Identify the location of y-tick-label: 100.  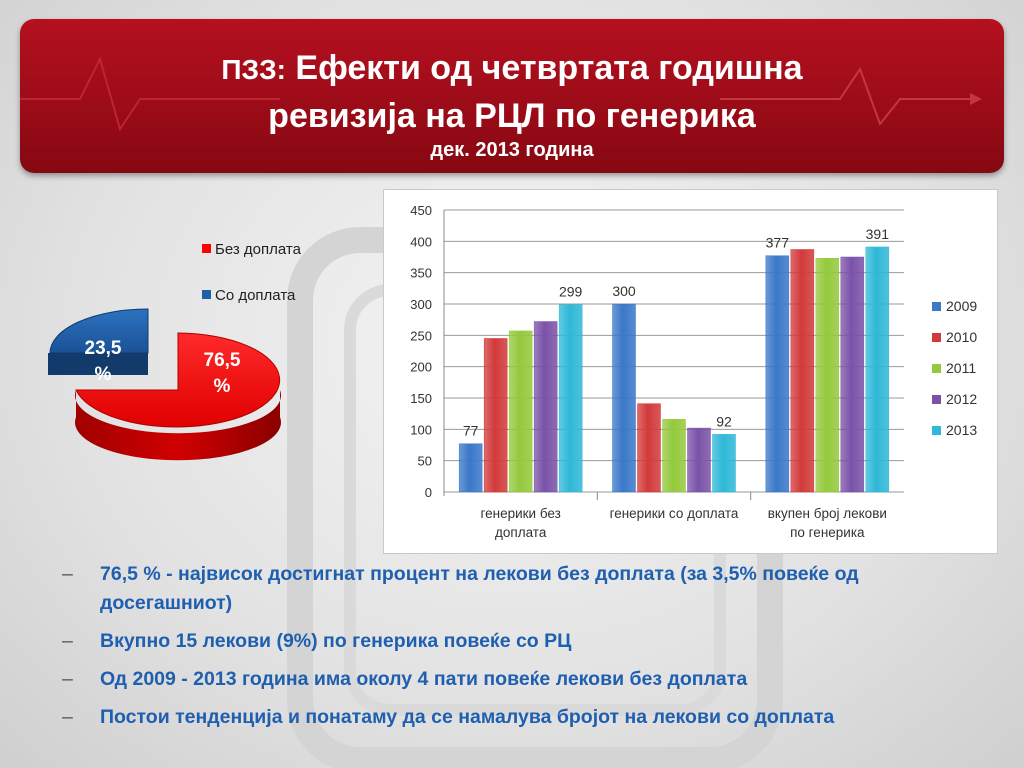
(421, 429).